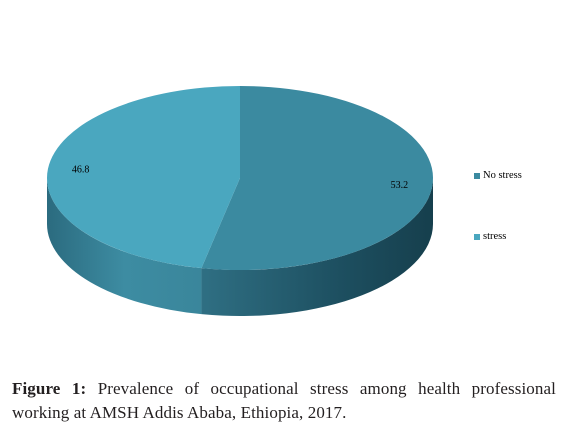  Describe the element at coordinates (502, 175) in the screenshot. I see `legend-label-no-stress: No stress` at that location.